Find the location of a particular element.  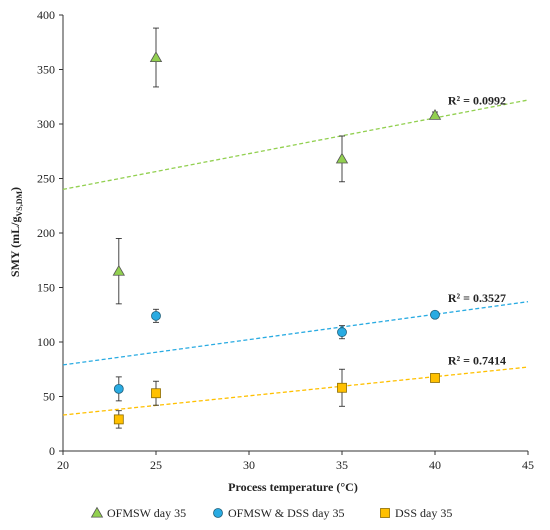

r2-label-square: R² = 0.7414 is located at coordinates (477, 361).